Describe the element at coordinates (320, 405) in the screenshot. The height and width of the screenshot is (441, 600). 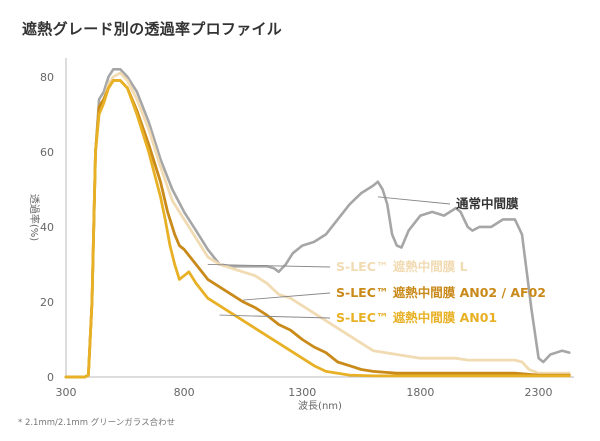
I see `x-axis-label: 波長(nm)` at that location.